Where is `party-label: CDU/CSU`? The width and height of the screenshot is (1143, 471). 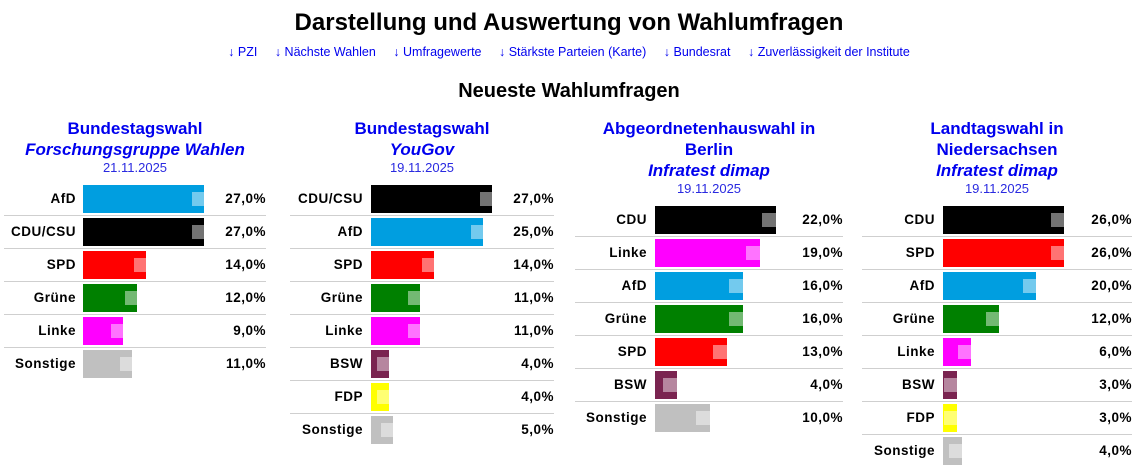 party-label: CDU/CSU is located at coordinates (330, 198).